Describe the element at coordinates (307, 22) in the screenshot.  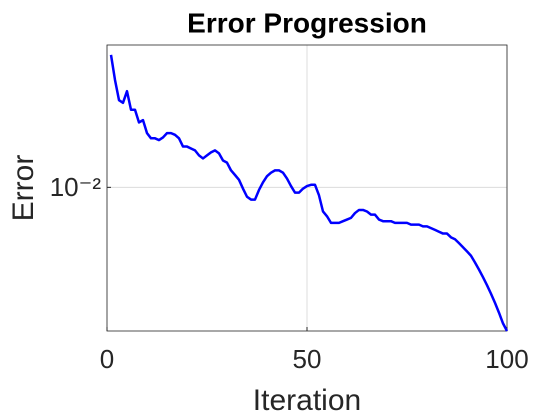
I see `chart-title: Error Progression` at that location.